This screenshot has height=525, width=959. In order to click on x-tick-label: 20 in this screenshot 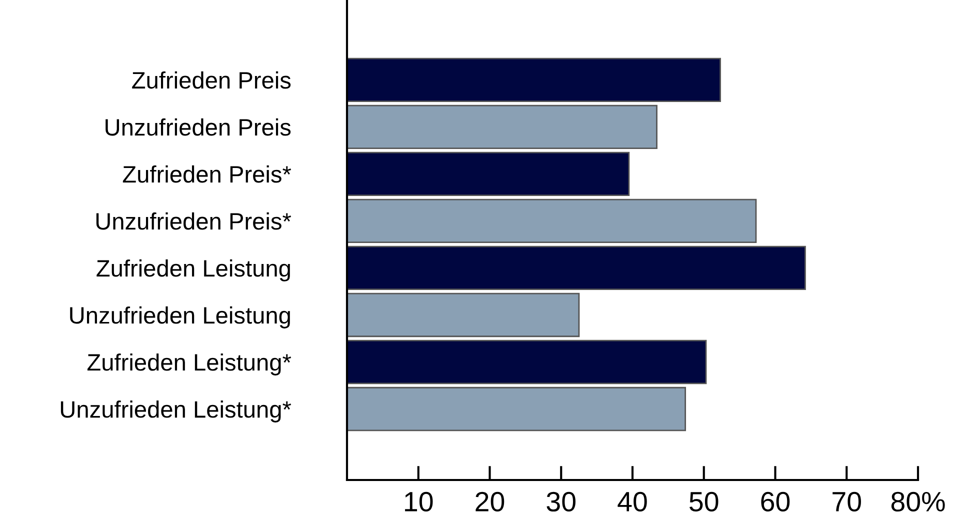, I will do `click(490, 502)`.